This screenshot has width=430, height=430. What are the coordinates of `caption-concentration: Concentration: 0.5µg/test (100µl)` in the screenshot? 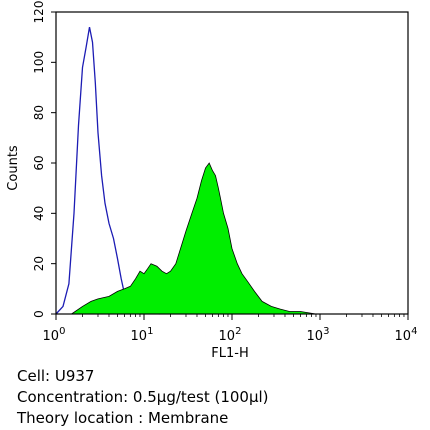 It's located at (143, 397).